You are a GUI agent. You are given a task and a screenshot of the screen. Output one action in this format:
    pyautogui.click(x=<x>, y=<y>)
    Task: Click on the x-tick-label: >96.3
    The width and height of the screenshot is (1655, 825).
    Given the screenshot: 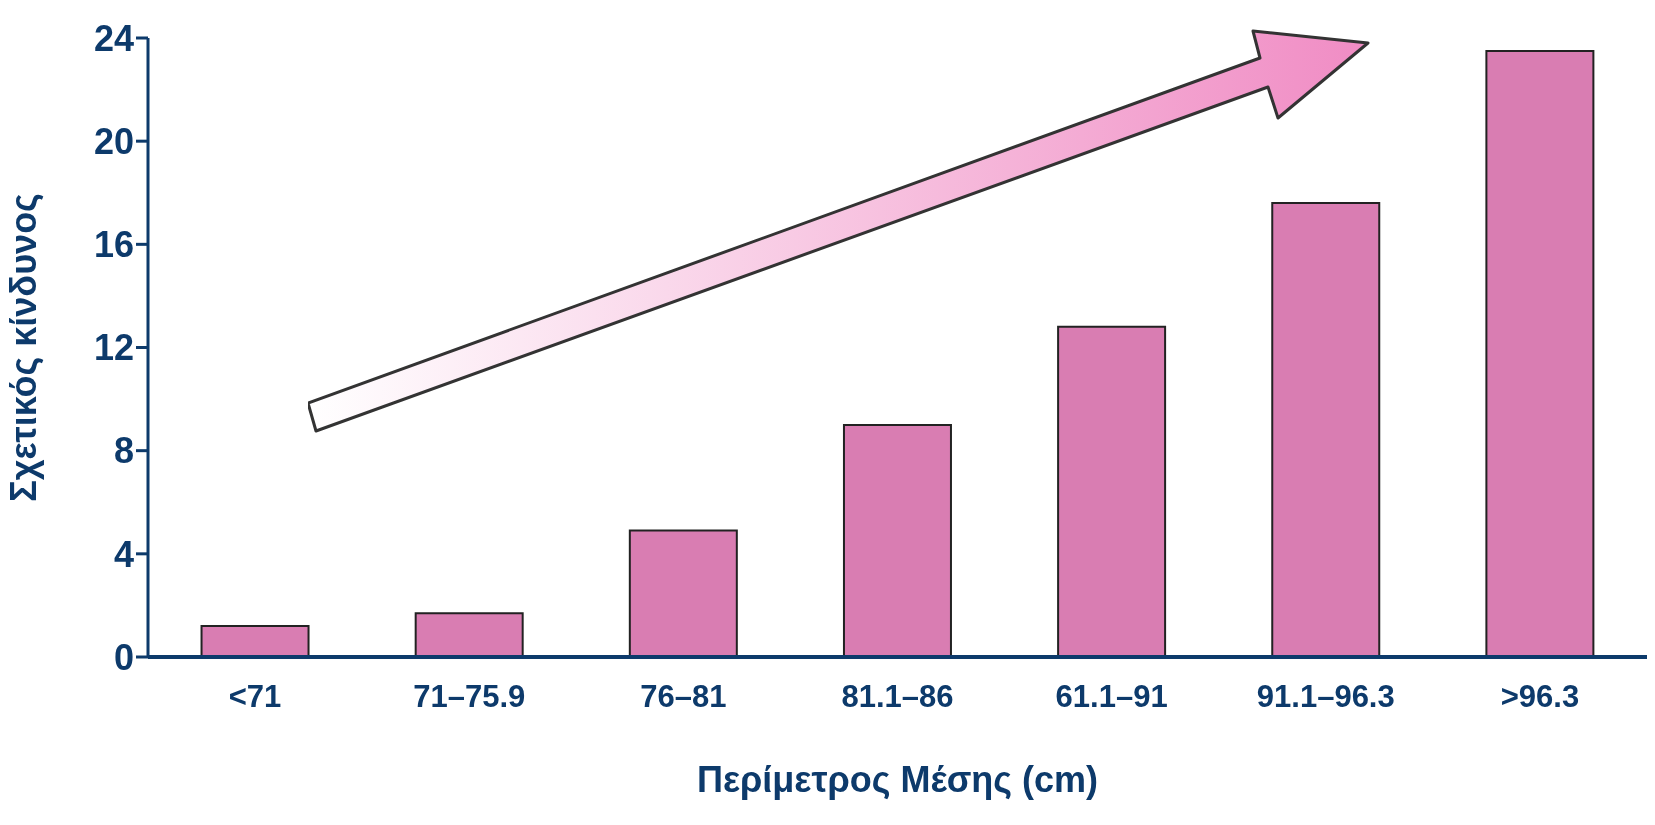 What is the action you would take?
    pyautogui.click(x=1540, y=697)
    